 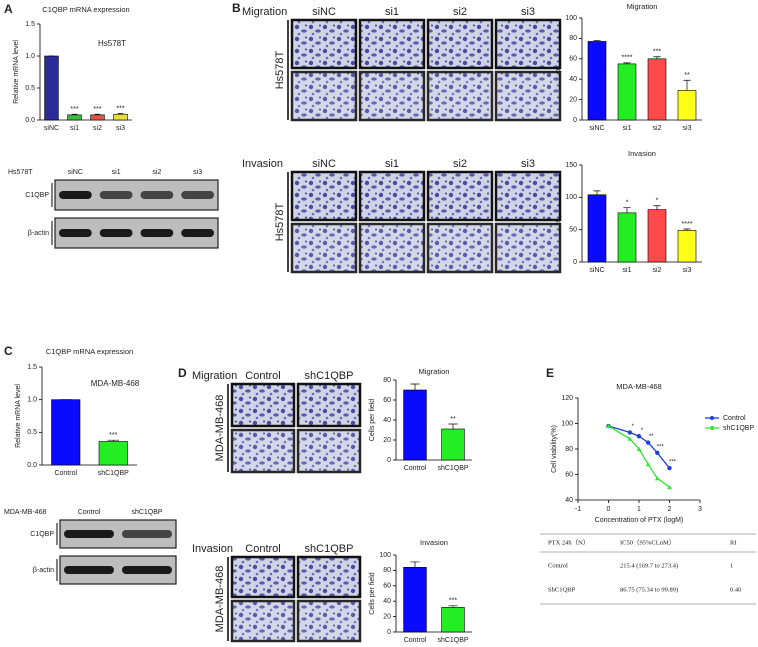 What do you see at coordinates (156, 172) in the screenshot?
I see `lane-label: si2` at bounding box center [156, 172].